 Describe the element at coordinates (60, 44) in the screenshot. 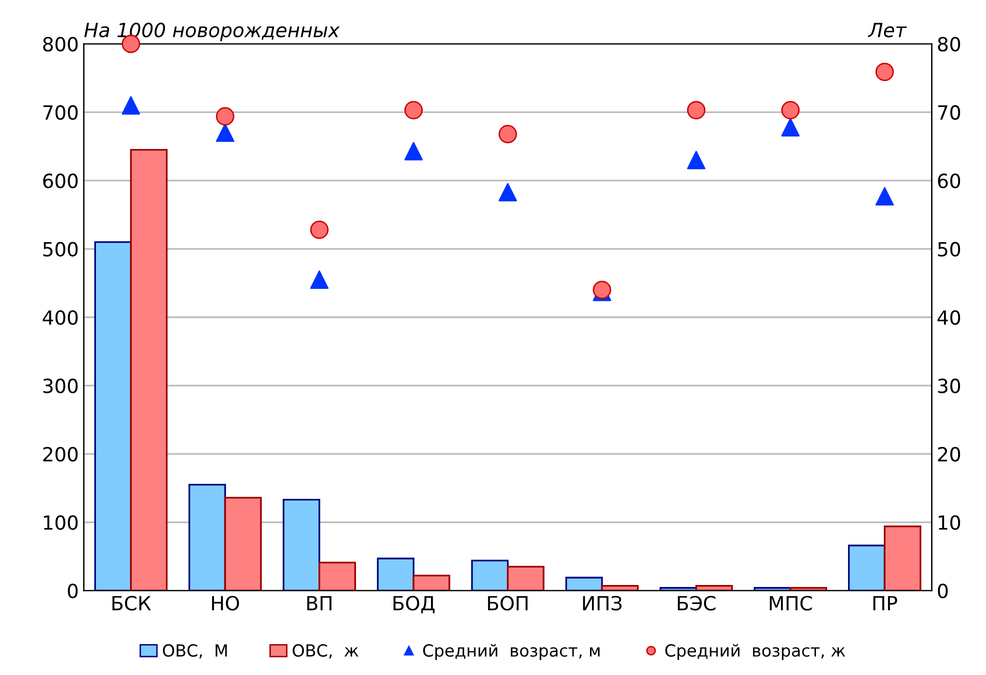

I see `y-tick-label: 800` at that location.